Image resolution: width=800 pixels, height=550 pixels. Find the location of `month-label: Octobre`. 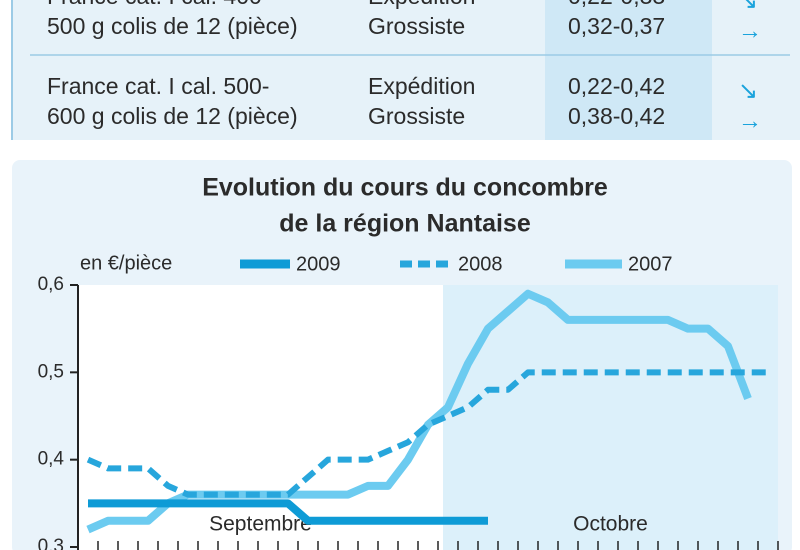

month-label: Octobre is located at coordinates (610, 524).